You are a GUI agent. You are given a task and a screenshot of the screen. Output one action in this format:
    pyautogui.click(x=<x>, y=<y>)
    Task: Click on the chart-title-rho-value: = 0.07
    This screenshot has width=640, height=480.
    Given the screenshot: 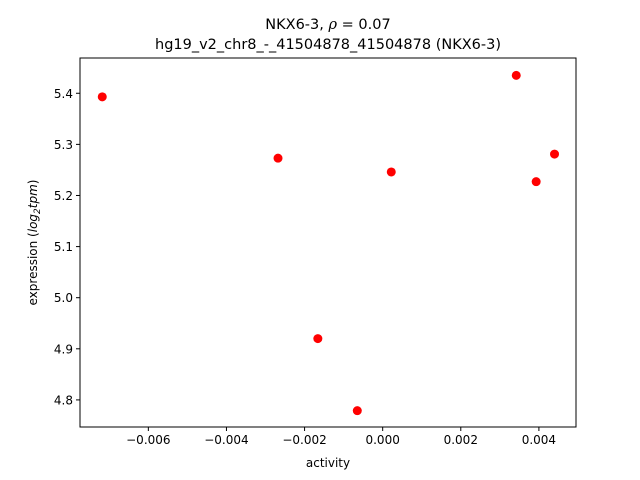 What is the action you would take?
    pyautogui.click(x=364, y=25)
    